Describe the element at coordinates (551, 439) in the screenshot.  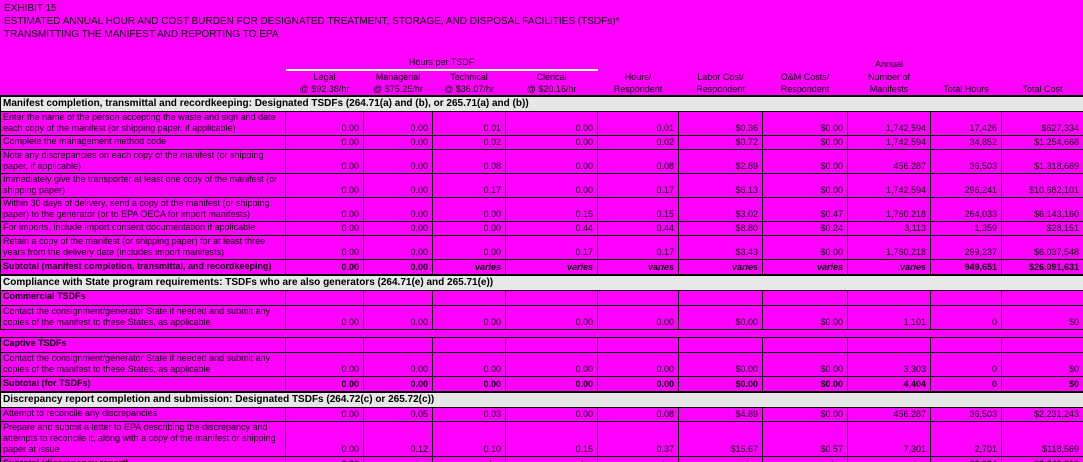
I see `cell-clerical-hours: 0.15` at that location.